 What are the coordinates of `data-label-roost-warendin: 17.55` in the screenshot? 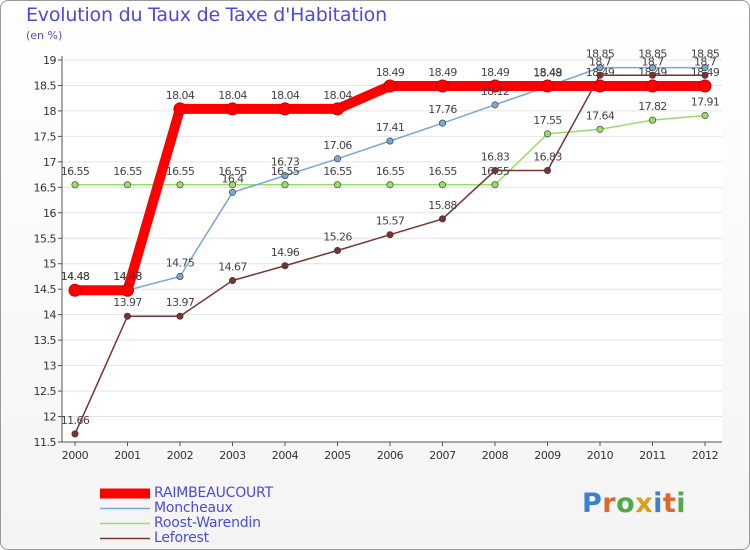 It's located at (547, 120).